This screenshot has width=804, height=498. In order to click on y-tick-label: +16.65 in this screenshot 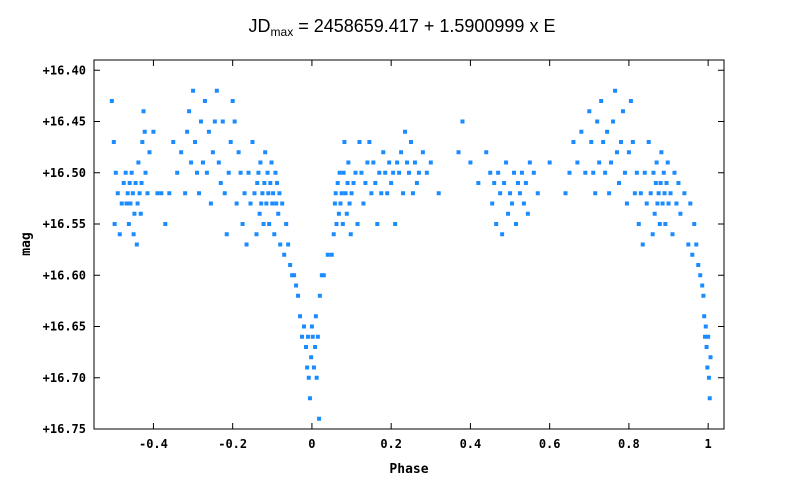, I will do `click(64, 327)`.